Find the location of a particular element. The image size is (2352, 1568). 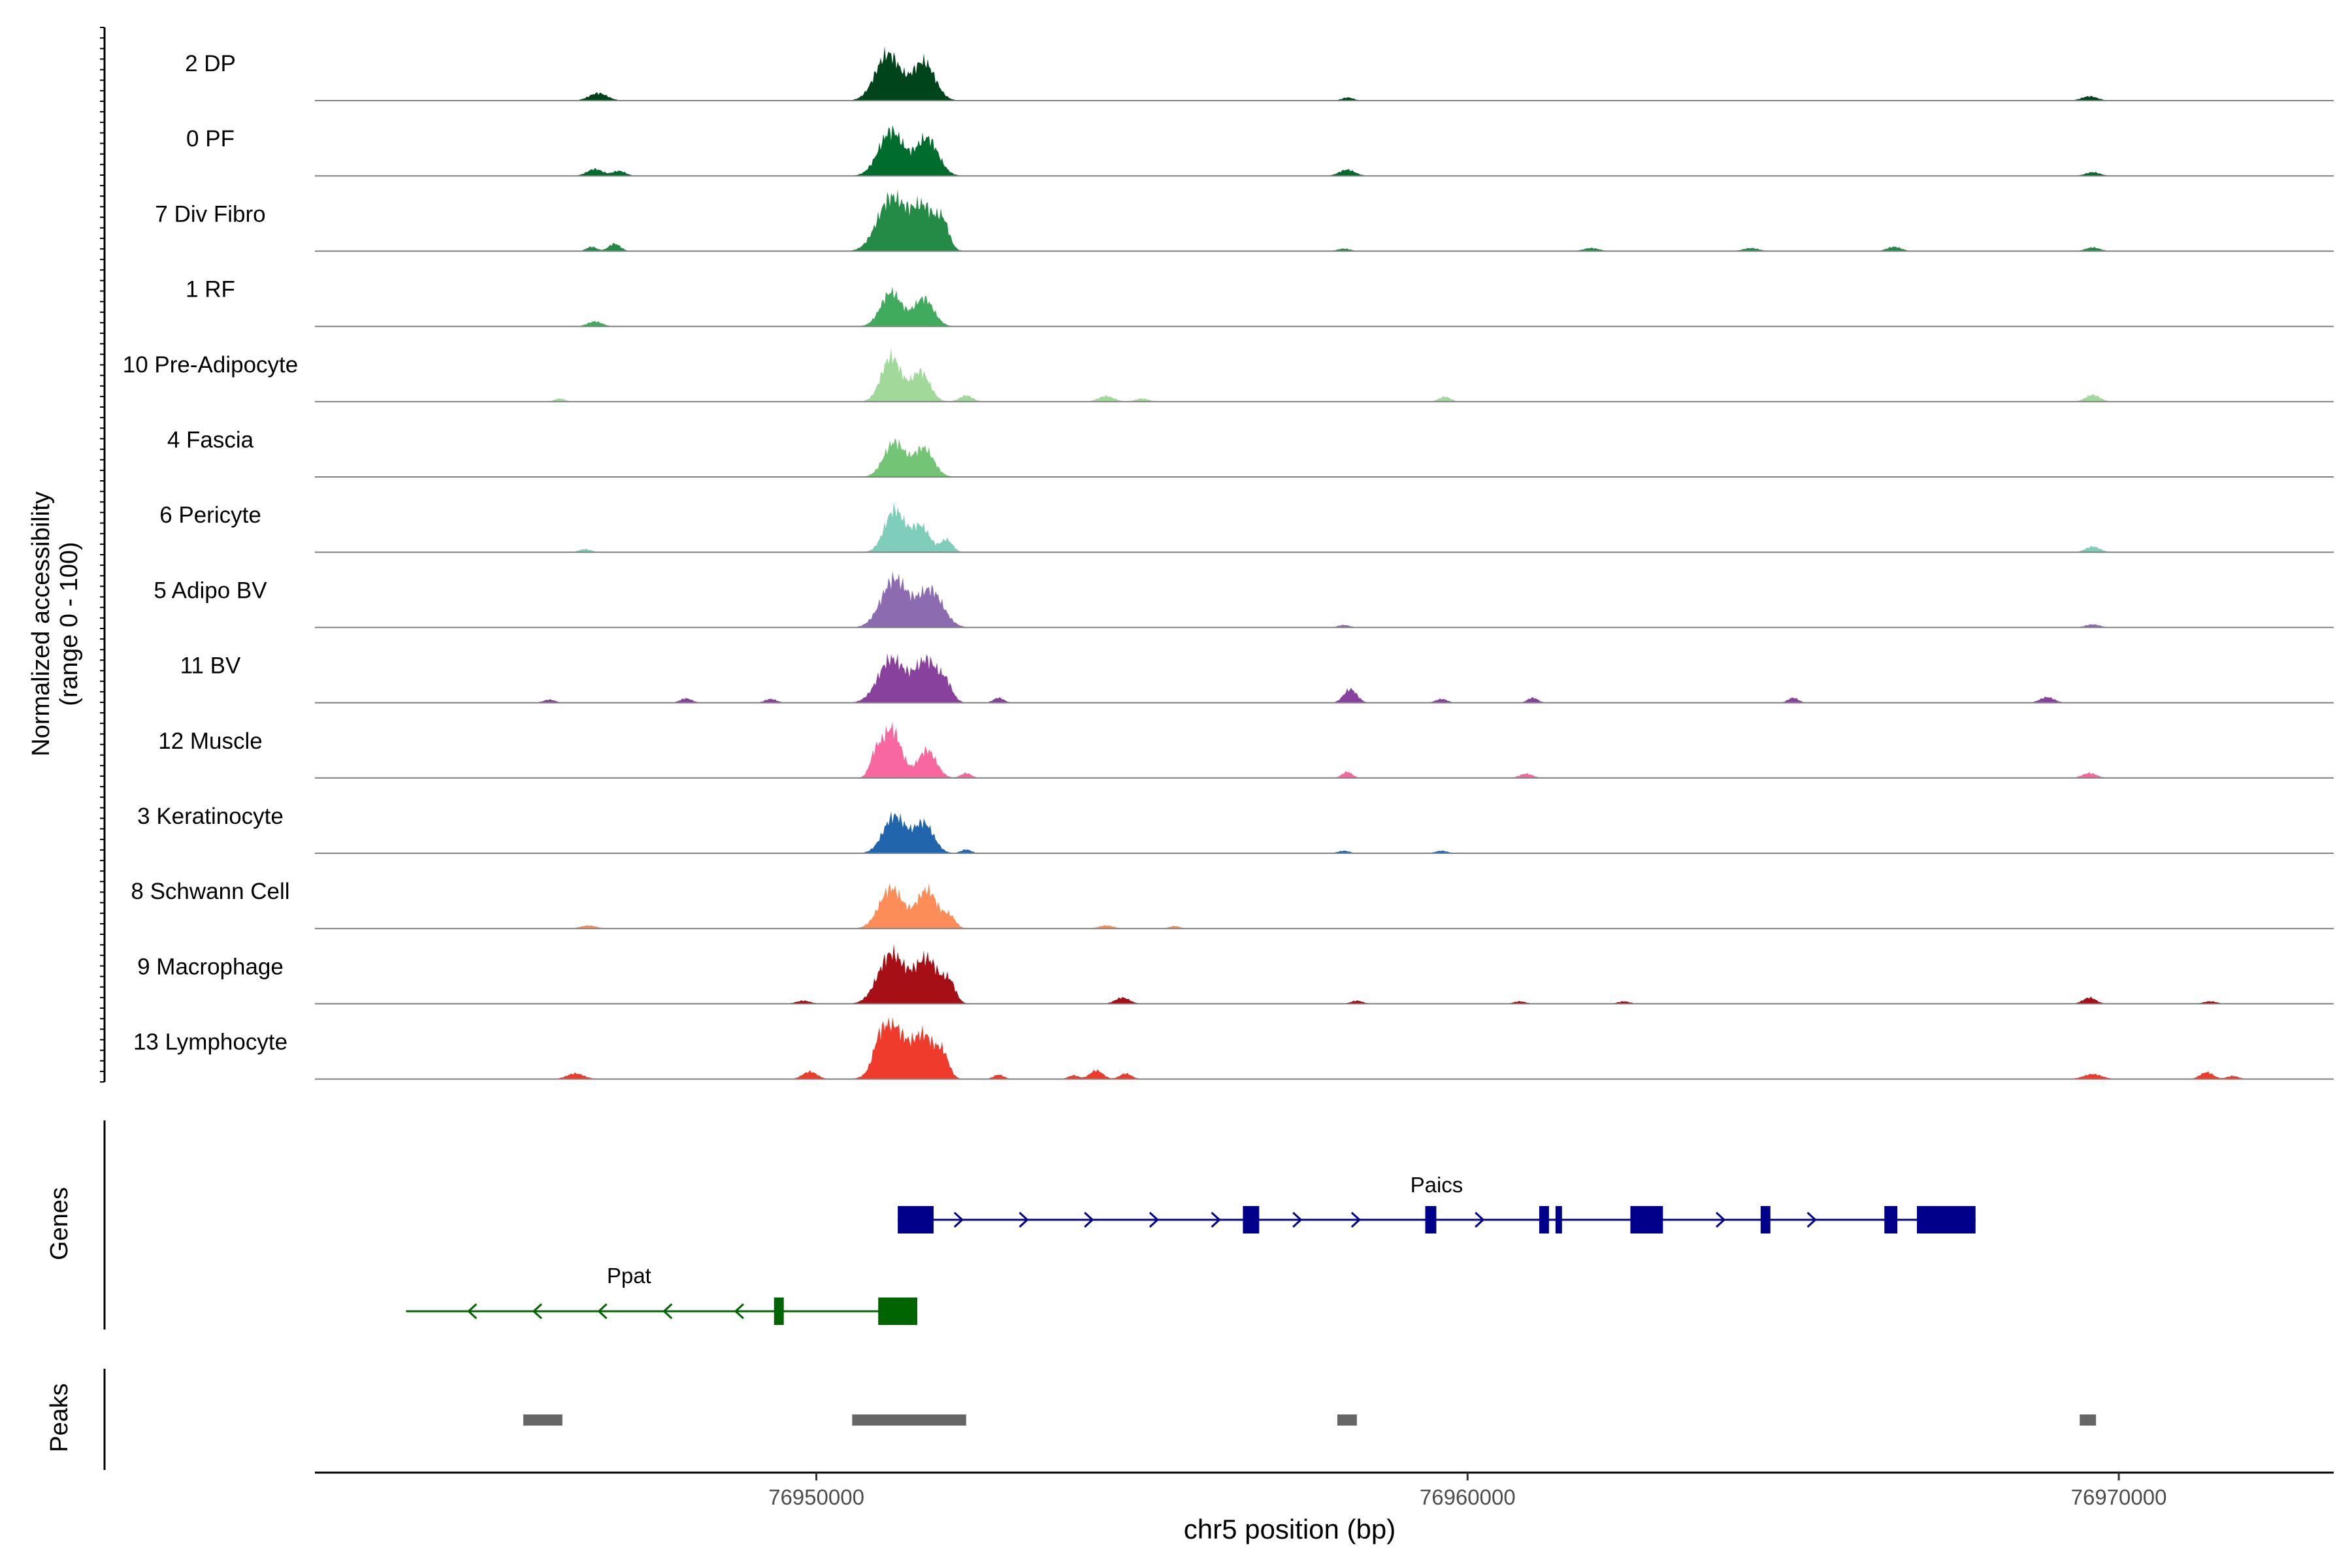

track-label: 13 Lymphocyte is located at coordinates (210, 1042).